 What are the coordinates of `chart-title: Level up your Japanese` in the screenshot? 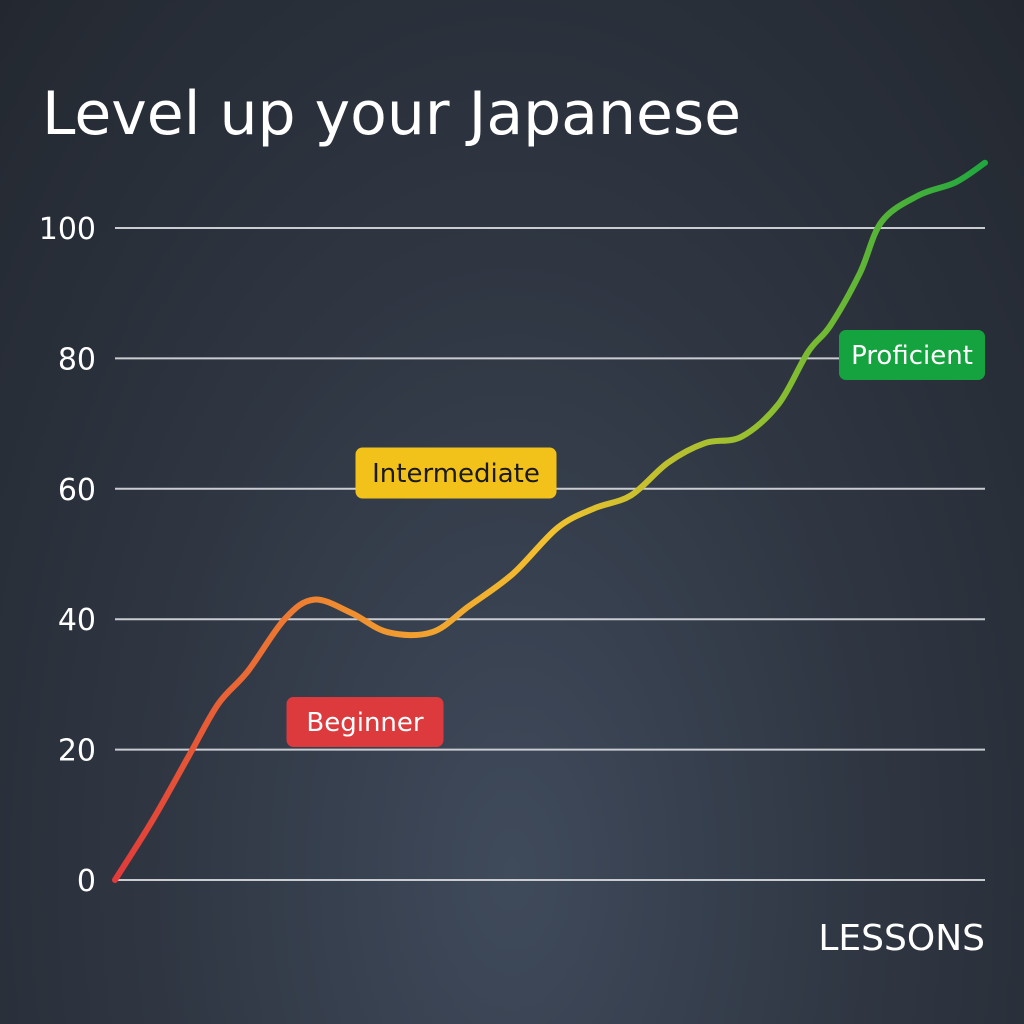 It's located at (391, 114).